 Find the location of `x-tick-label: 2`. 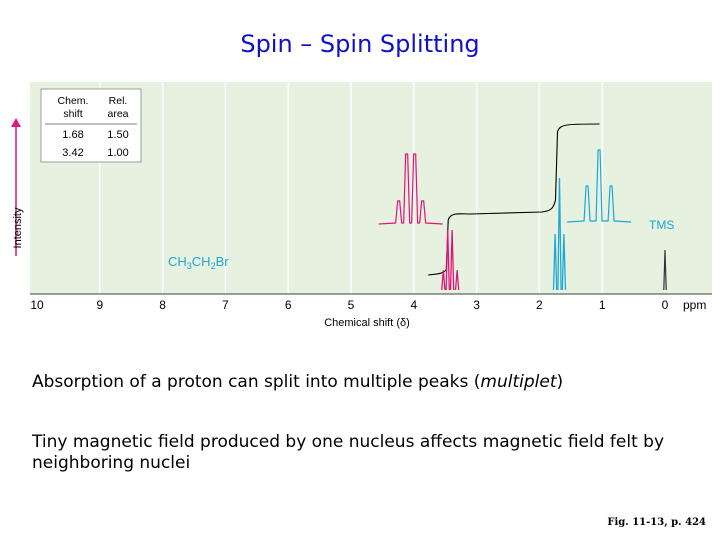

x-tick-label: 2 is located at coordinates (539, 305).